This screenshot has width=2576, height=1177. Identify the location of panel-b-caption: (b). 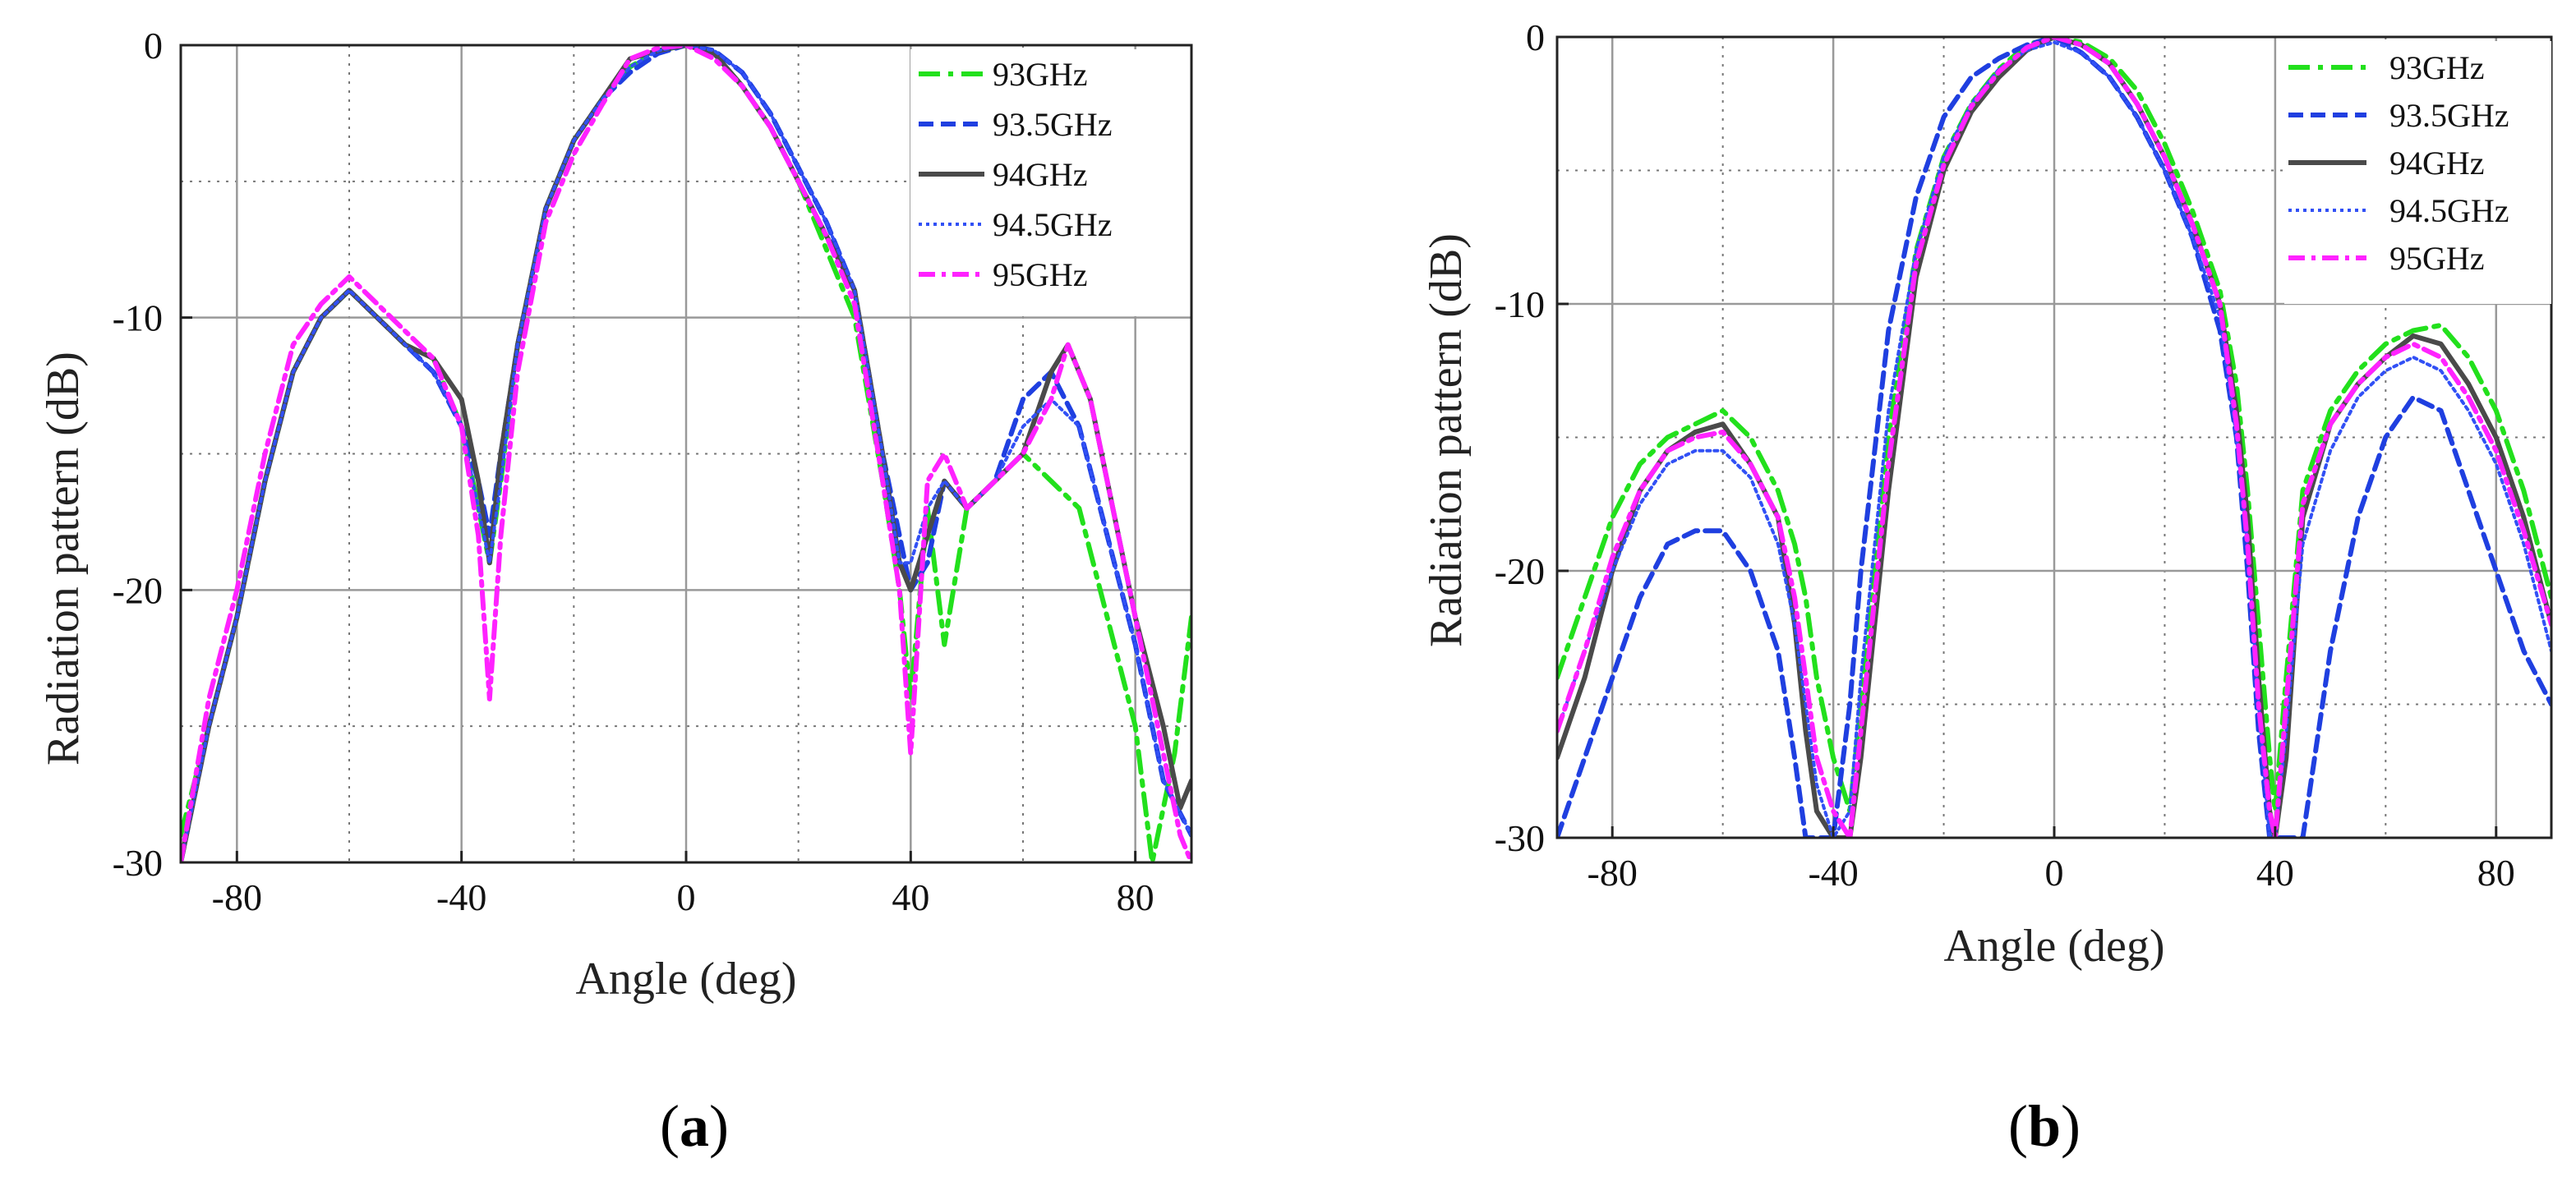
(2044, 1126).